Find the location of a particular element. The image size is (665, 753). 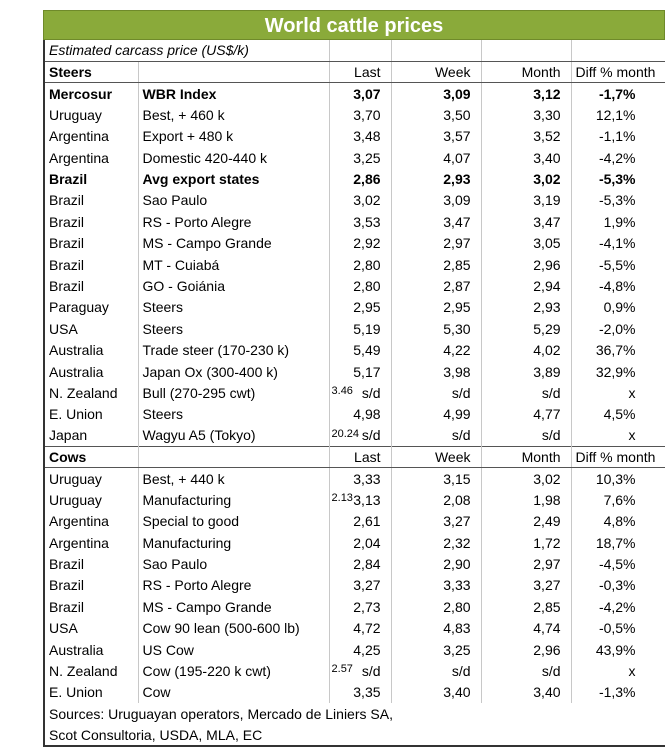

month: 3,89 is located at coordinates (526, 371).